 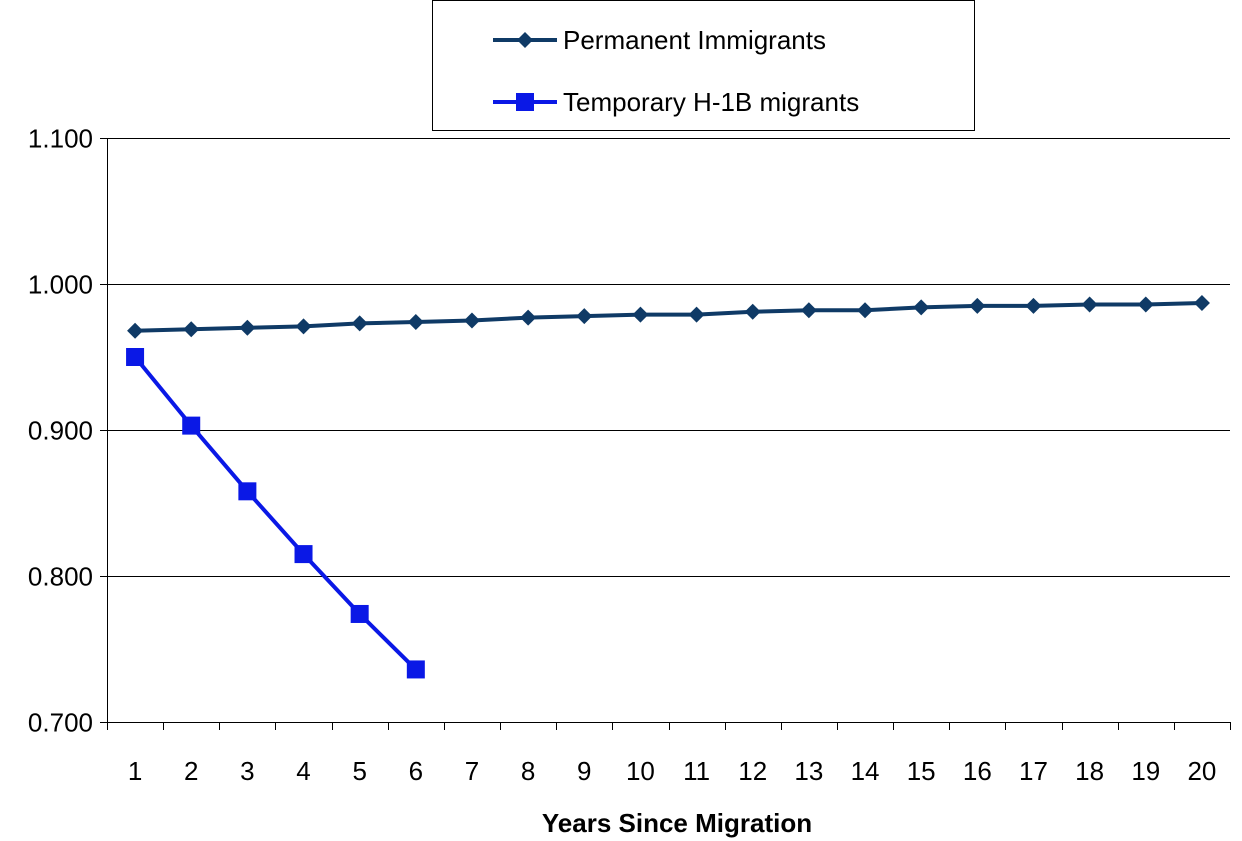 What do you see at coordinates (696, 771) in the screenshot?
I see `x-tick-label: 11` at bounding box center [696, 771].